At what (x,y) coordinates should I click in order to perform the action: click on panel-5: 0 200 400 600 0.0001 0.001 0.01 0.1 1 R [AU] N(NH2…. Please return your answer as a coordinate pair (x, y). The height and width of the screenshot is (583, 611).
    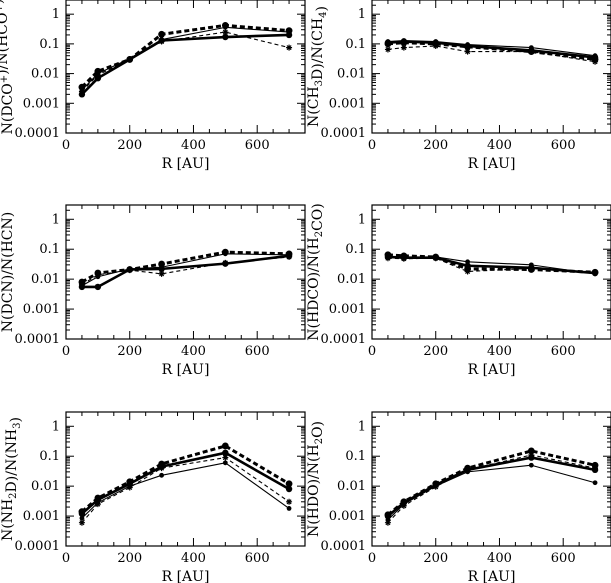
    Looking at the image, I should click on (153, 497).